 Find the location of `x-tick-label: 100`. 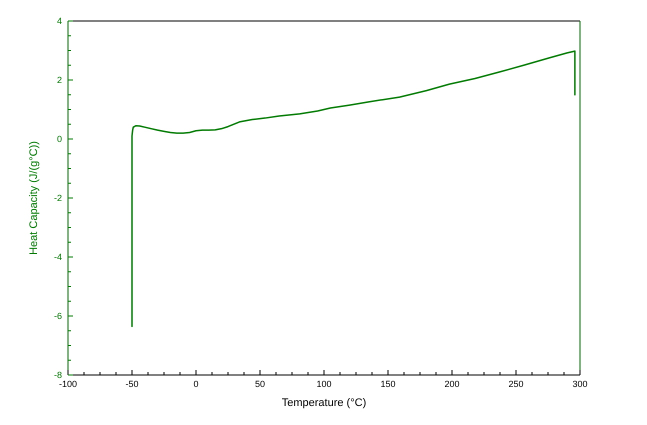

x-tick-label: 100 is located at coordinates (324, 384).